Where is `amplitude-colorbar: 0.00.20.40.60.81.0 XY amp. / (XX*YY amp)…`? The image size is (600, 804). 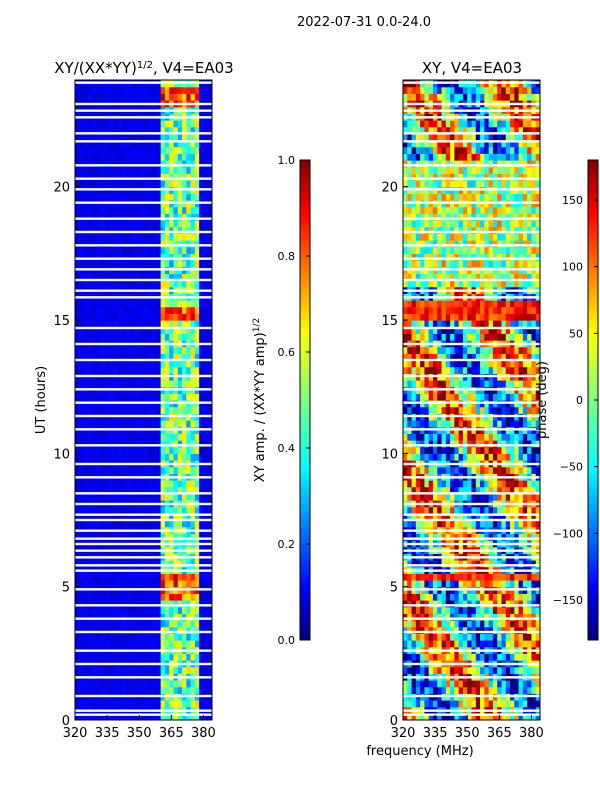 amplitude-colorbar: 0.00.20.40.60.81.0 XY amp. / (XX*YY amp)… is located at coordinates (281, 400).